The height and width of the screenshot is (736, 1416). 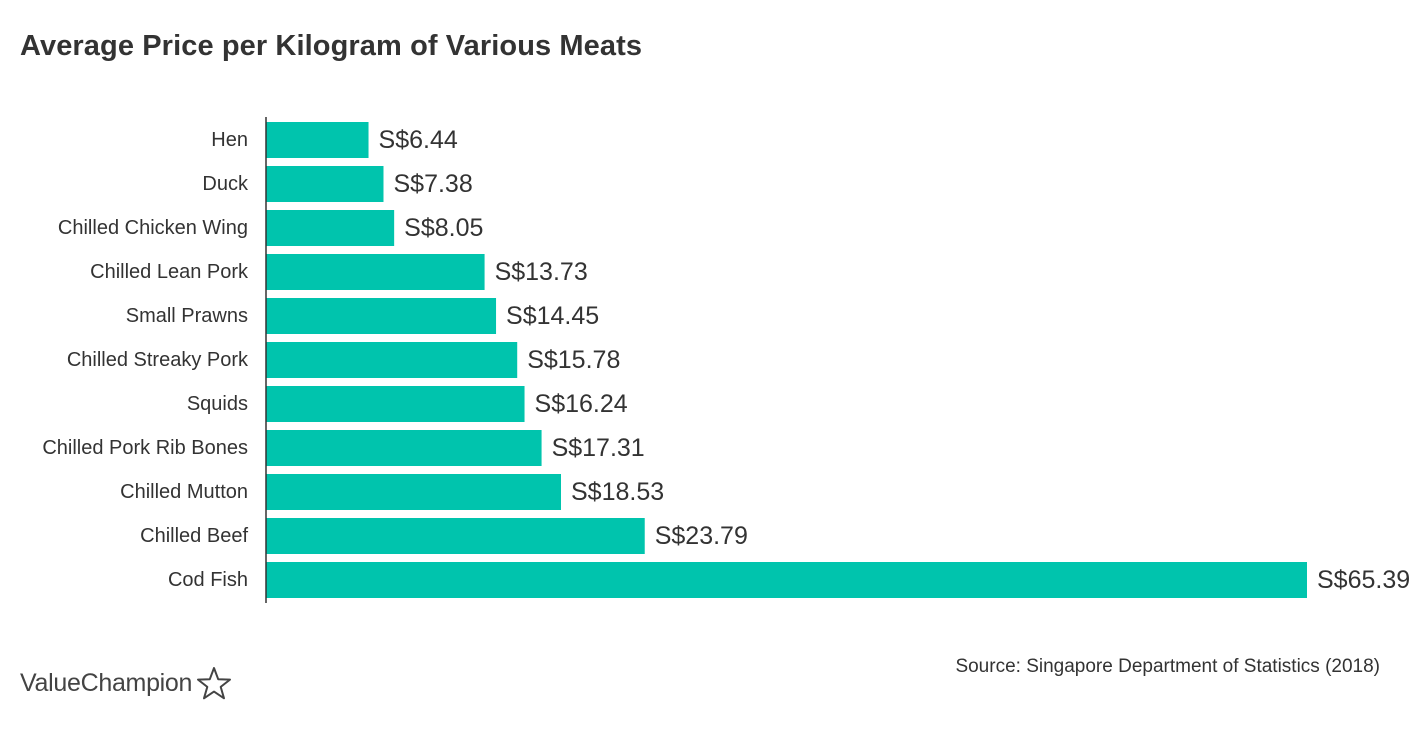 I want to click on category-label: Duck, so click(x=225, y=184).